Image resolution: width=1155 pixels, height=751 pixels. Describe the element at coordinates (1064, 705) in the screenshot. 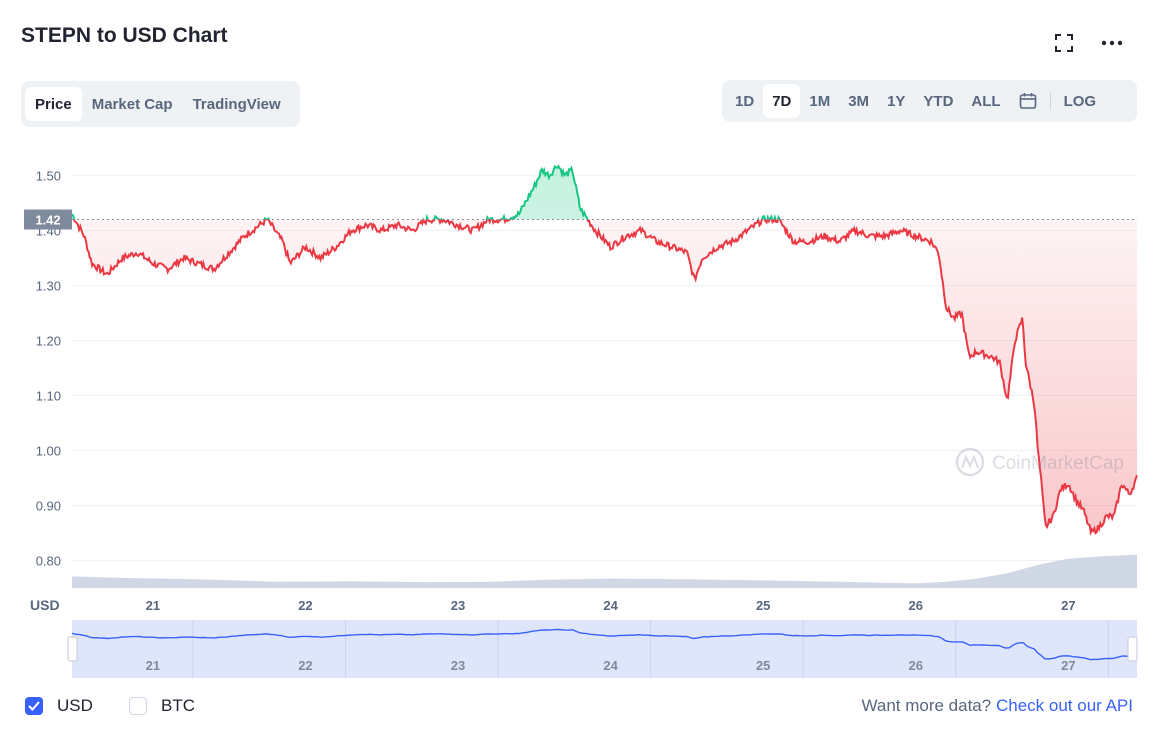

I see `api-link: Check out our API` at that location.